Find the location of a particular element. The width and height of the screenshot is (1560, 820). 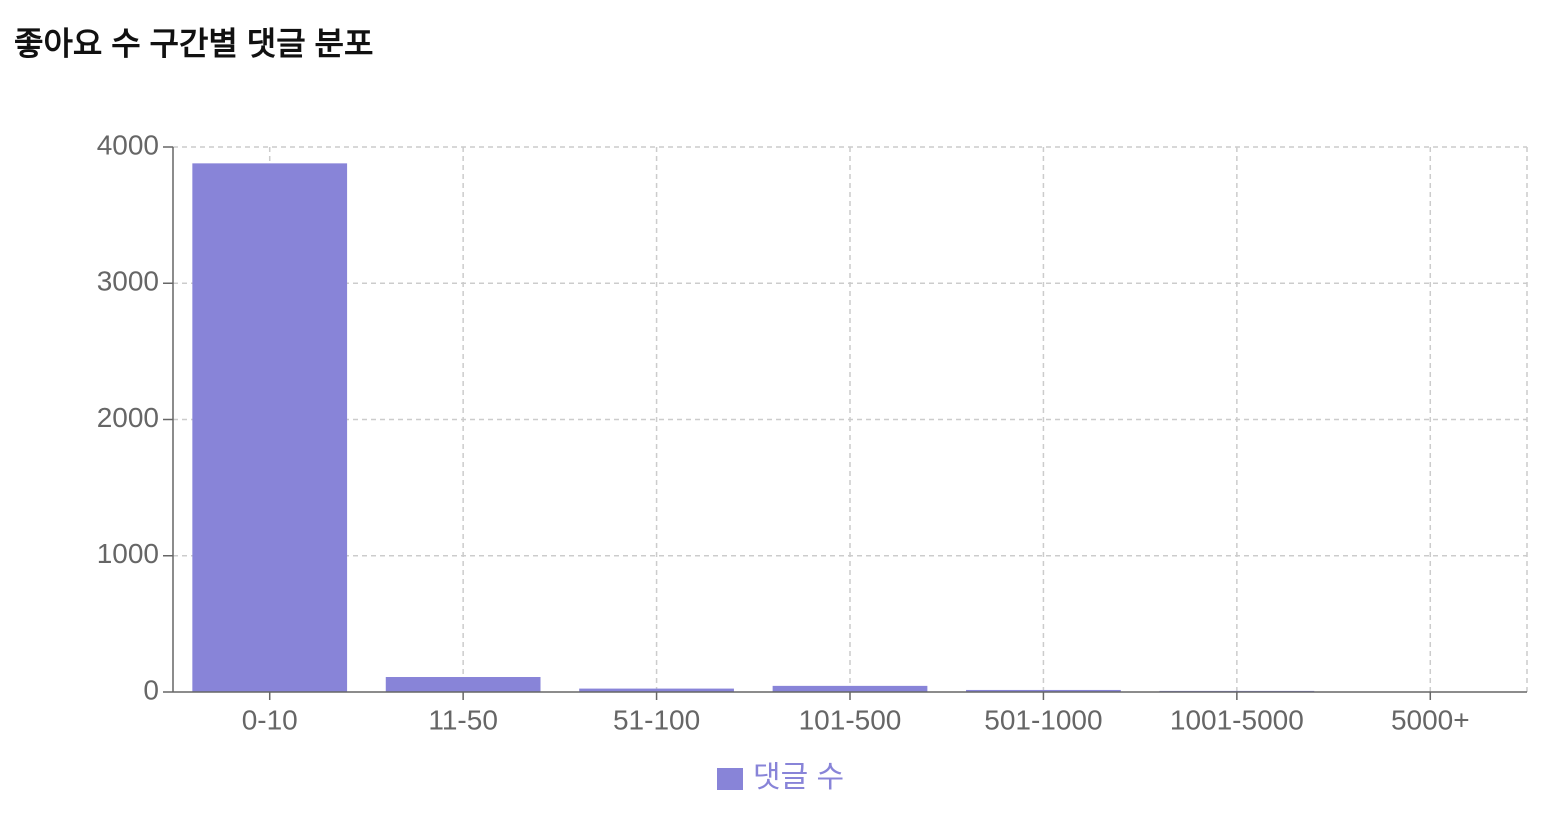

x-tick-label: 5000+ is located at coordinates (1430, 719).